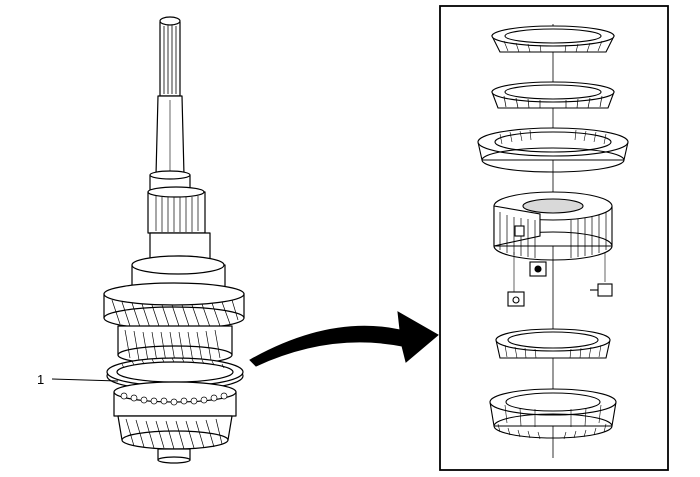 The height and width of the screenshot is (477, 700). I want to click on cone-ring, so click(553, 95).